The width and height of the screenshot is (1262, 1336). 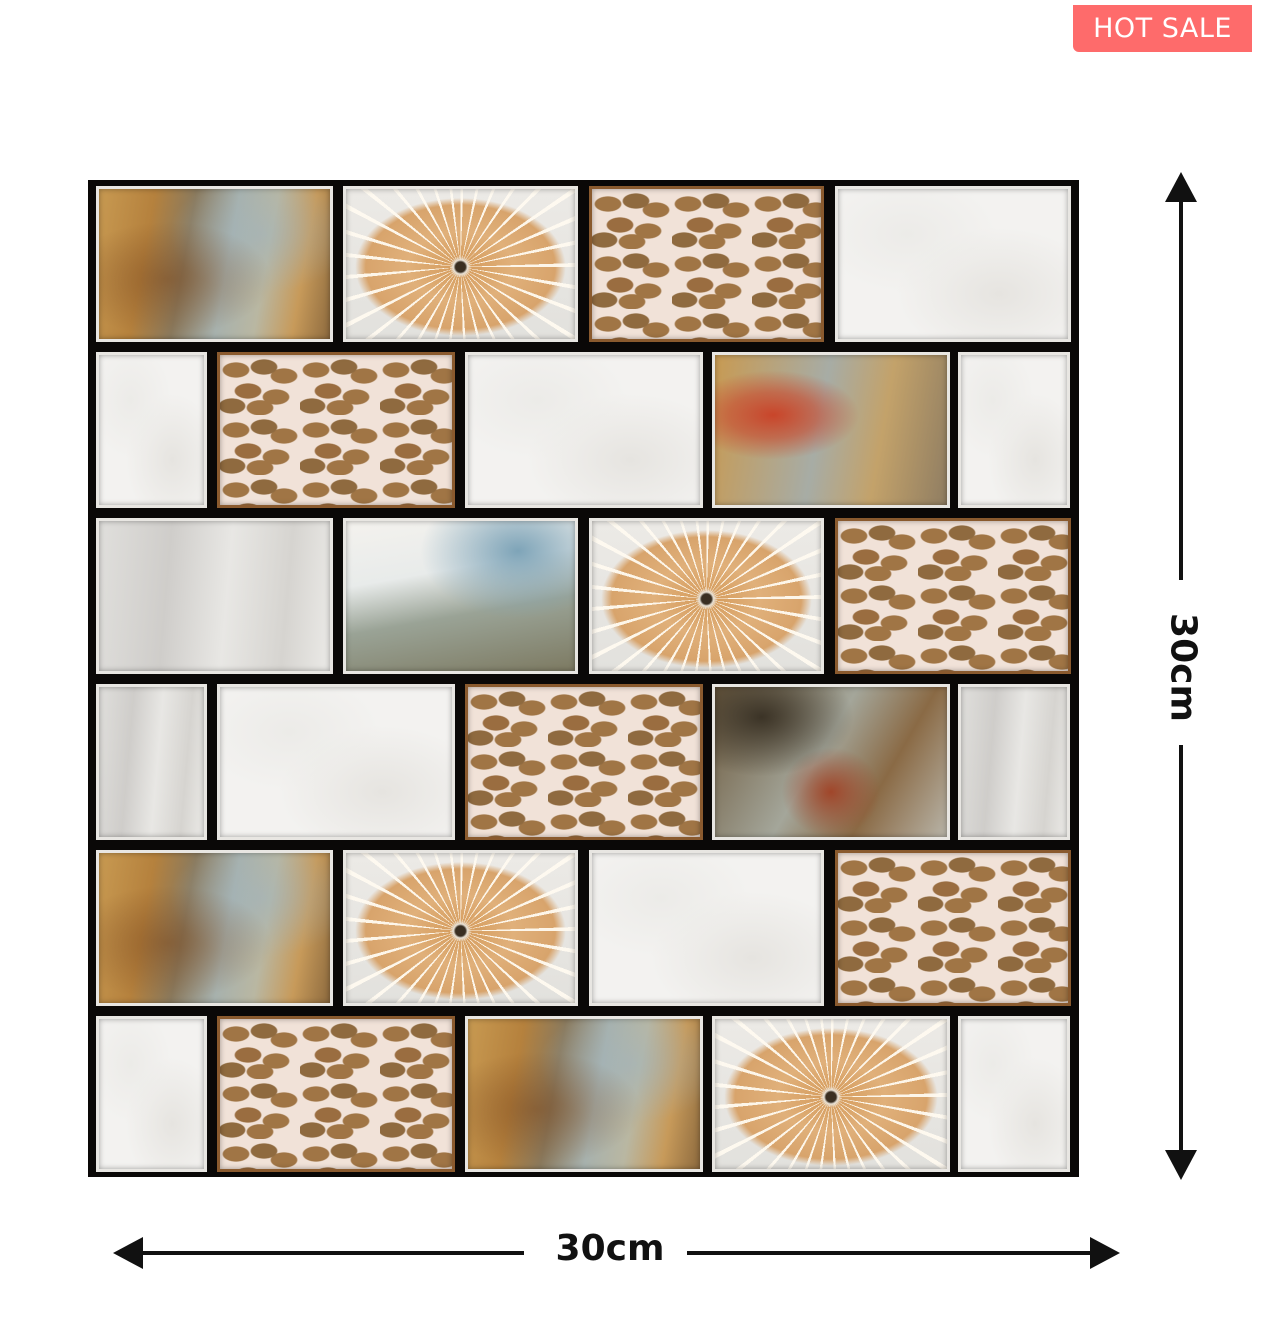 I want to click on arrow-left-icon, so click(x=128, y=1253).